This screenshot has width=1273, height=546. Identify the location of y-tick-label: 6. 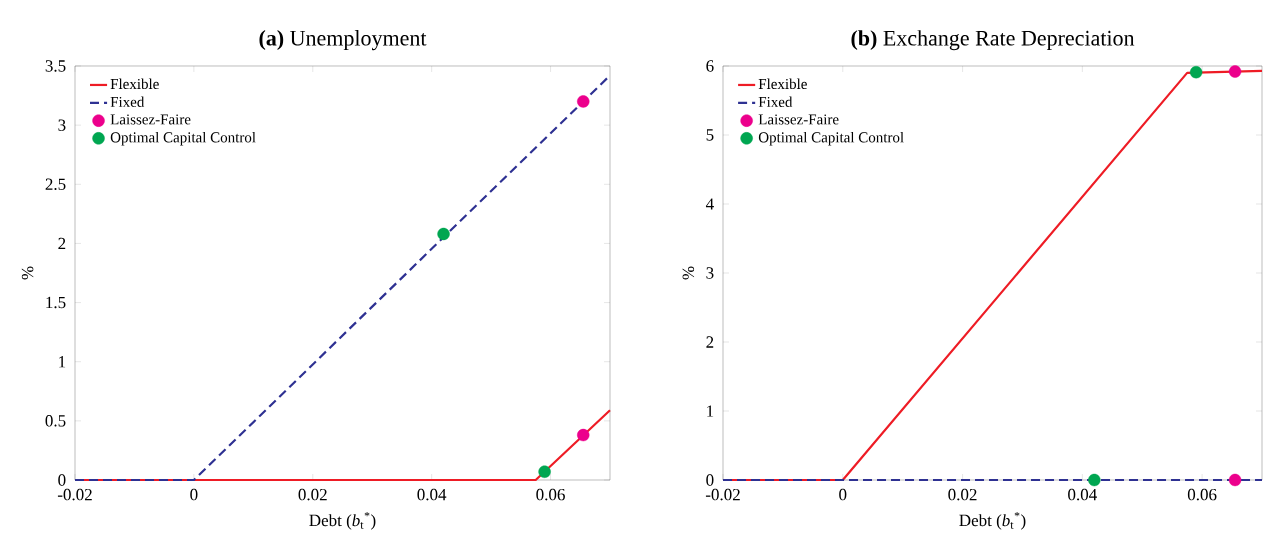
(710, 66).